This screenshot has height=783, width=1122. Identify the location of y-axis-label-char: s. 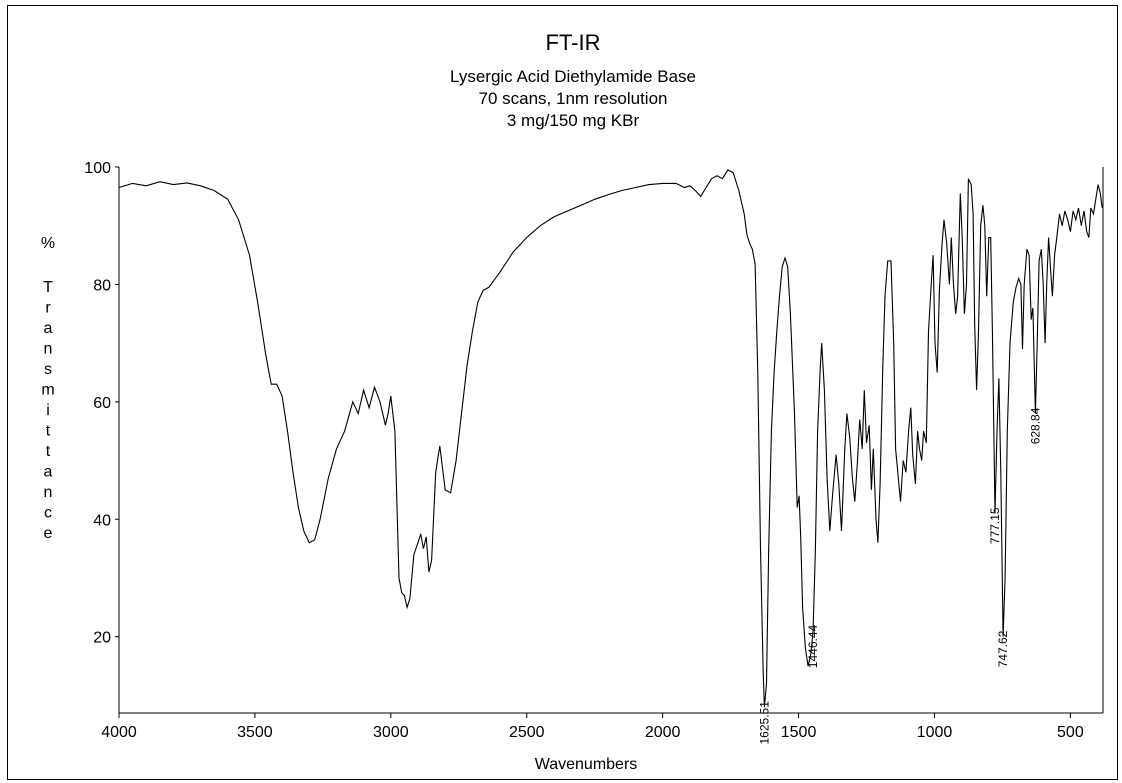
(48, 369).